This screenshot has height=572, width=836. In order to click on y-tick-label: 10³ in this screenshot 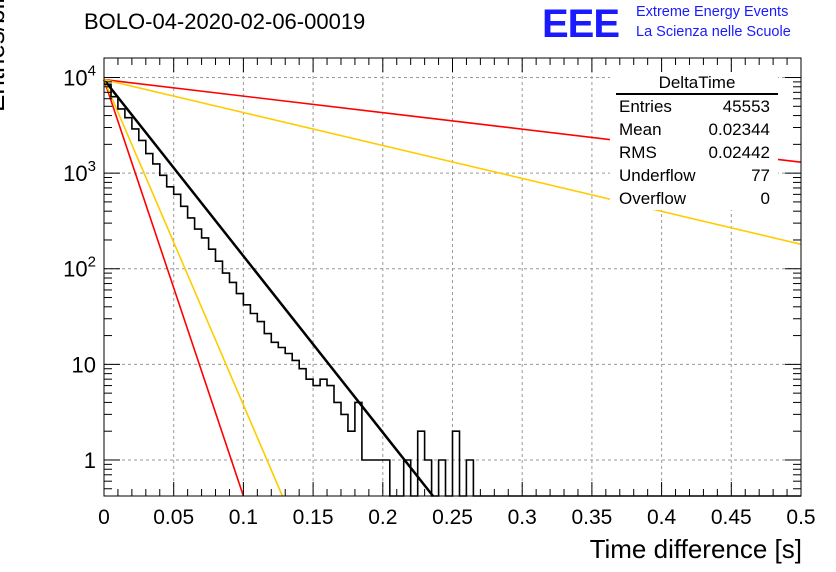, I will do `click(79, 172)`.